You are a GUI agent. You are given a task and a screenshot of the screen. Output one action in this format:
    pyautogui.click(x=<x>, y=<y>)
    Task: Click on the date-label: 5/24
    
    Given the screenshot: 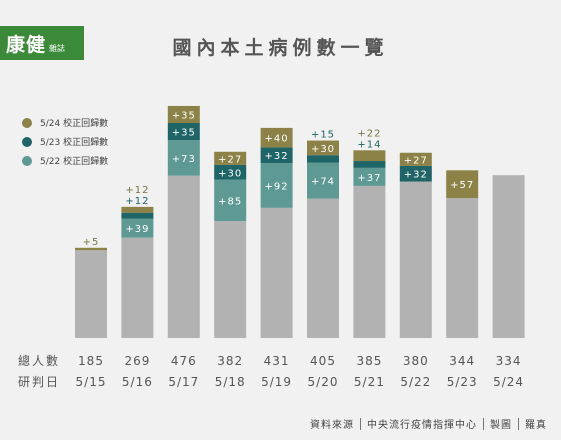 What is the action you would take?
    pyautogui.click(x=508, y=382)
    